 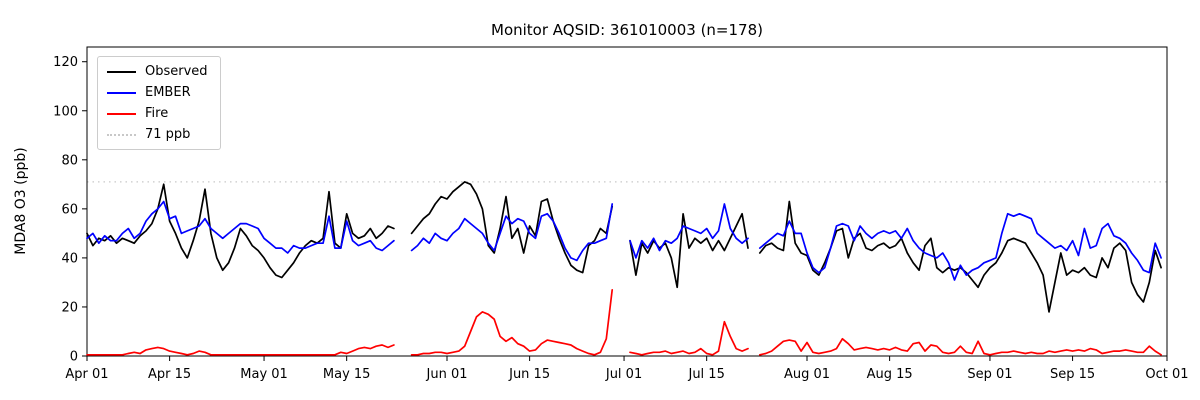 I want to click on legend: Observed EMBER Fire 71 ppb, so click(x=159, y=103).